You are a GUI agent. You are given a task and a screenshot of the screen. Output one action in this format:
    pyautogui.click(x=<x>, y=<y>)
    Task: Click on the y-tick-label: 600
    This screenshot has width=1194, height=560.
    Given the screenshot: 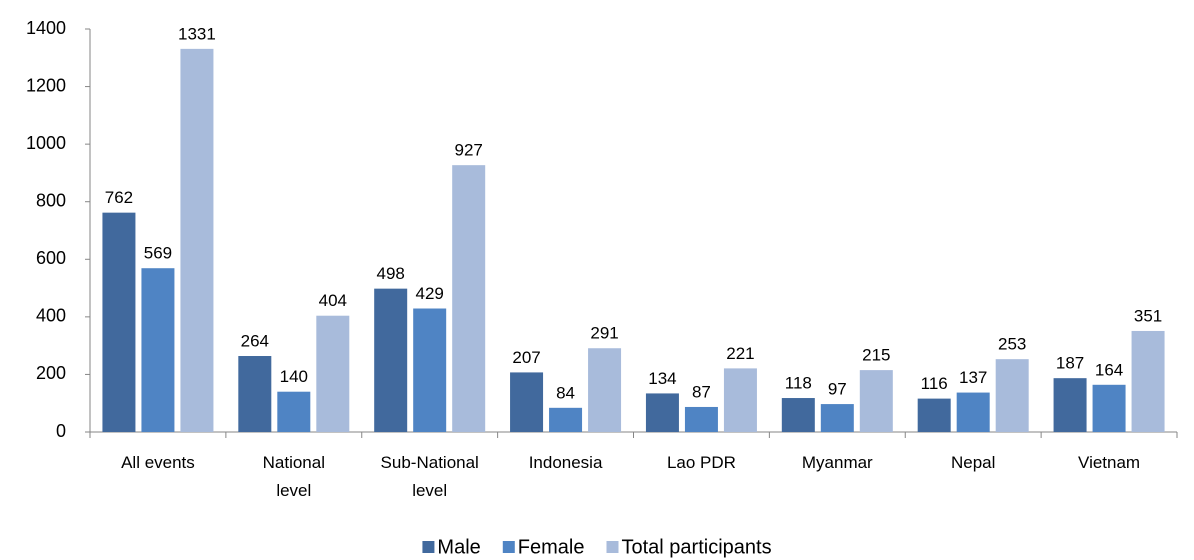 What is the action you would take?
    pyautogui.click(x=51, y=258)
    